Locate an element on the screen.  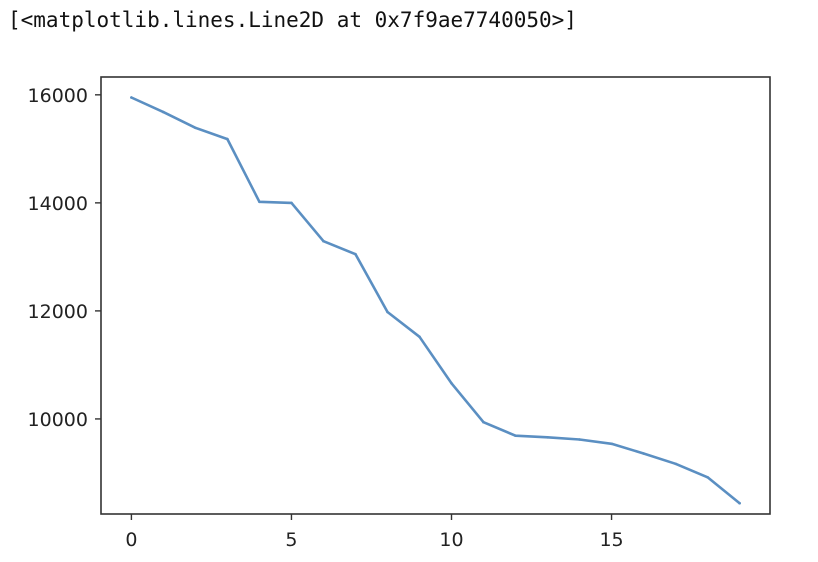
x-tick-label: 10 is located at coordinates (451, 540).